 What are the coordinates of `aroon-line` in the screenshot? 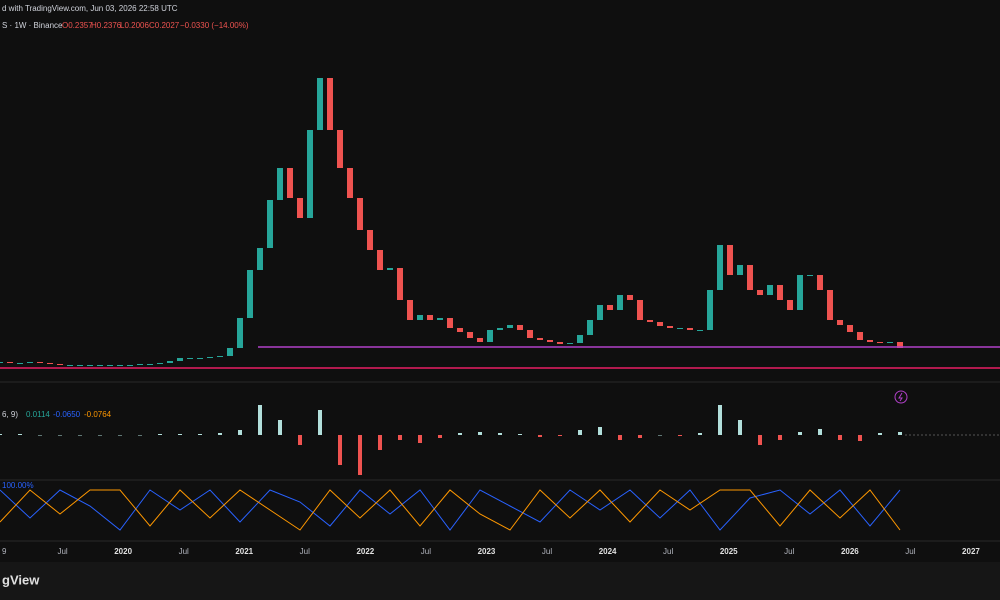 It's located at (450, 510).